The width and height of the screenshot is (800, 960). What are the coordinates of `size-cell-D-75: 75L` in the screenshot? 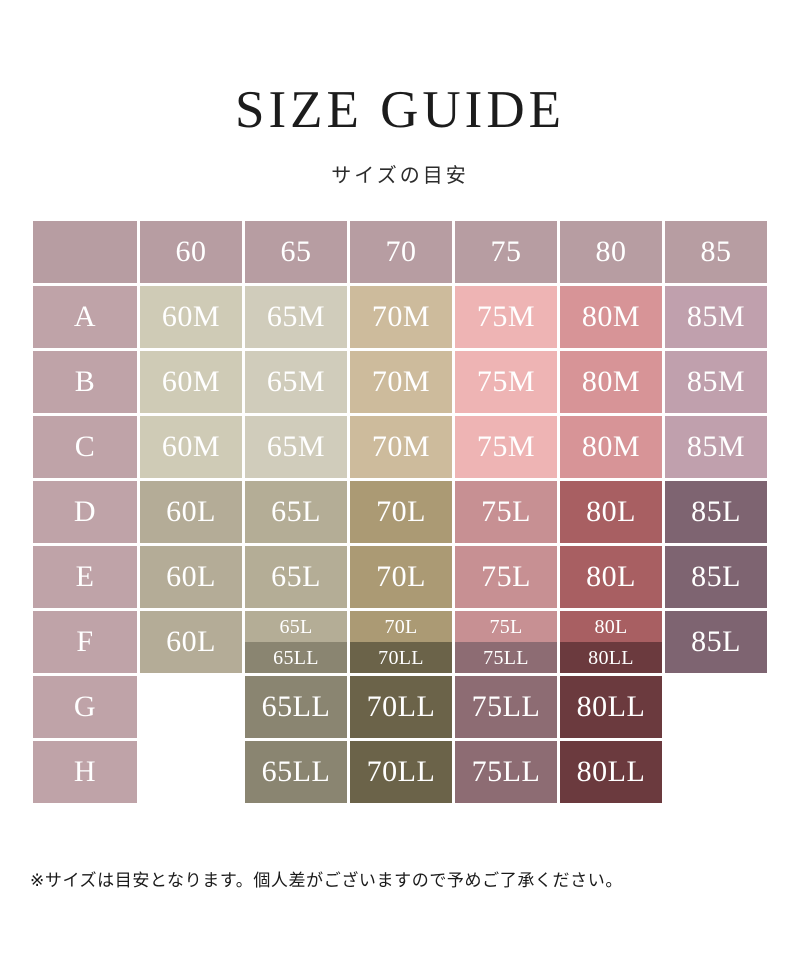 It's located at (506, 512).